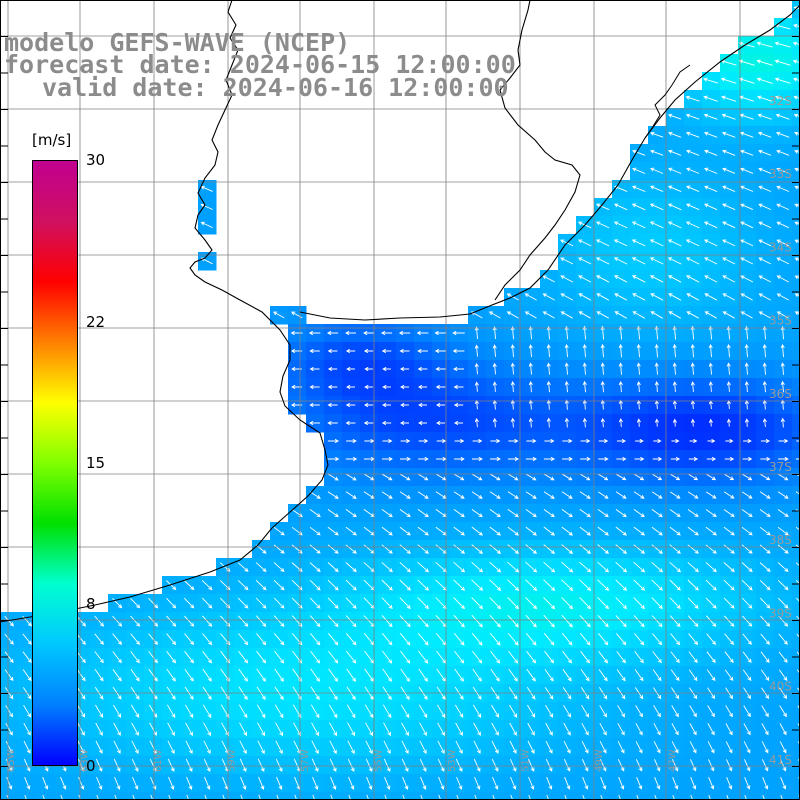 Image resolution: width=800 pixels, height=800 pixels. Describe the element at coordinates (780, 247) in the screenshot. I see `latitude-label: 34S` at that location.